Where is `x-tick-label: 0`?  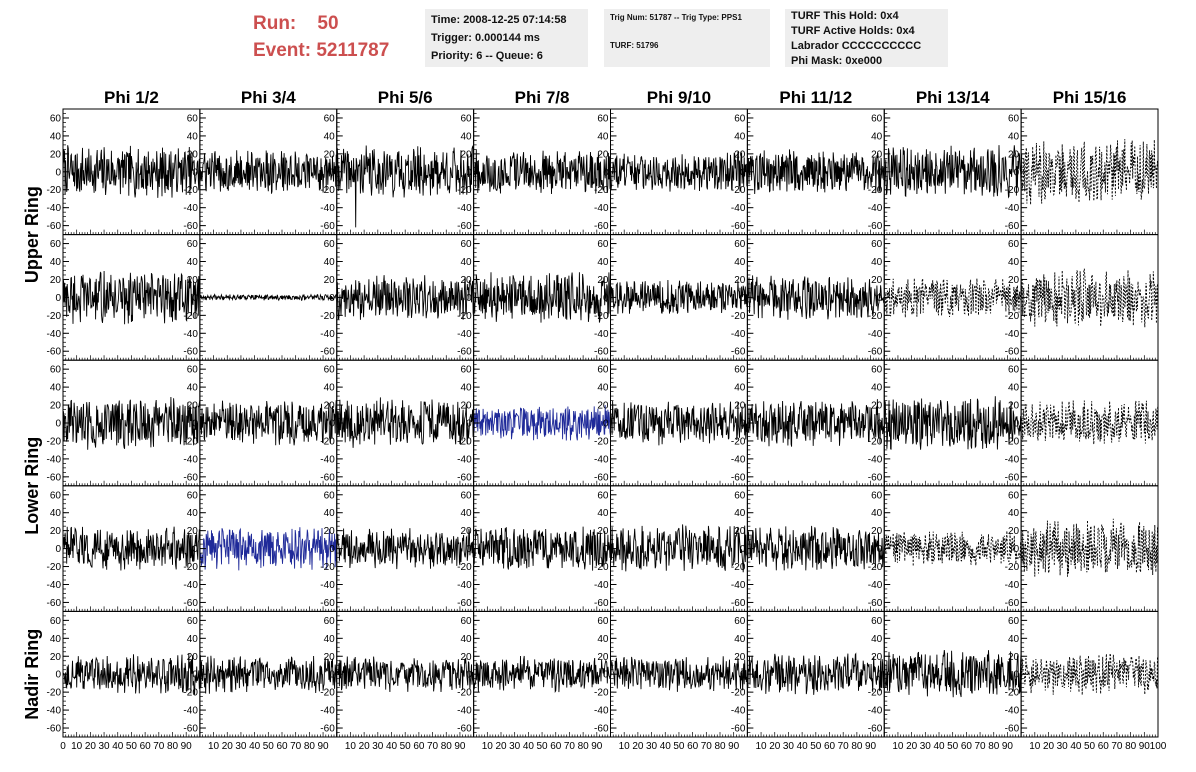
x-tick-label: 0 is located at coordinates (63, 746).